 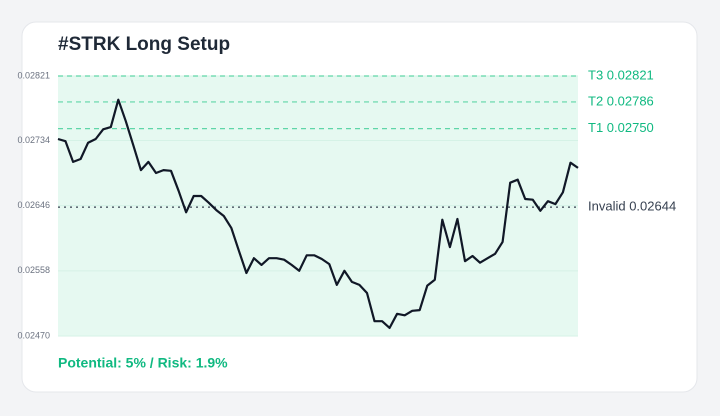 What do you see at coordinates (33, 335) in the screenshot?
I see `y-tick-label: 0.02470` at bounding box center [33, 335].